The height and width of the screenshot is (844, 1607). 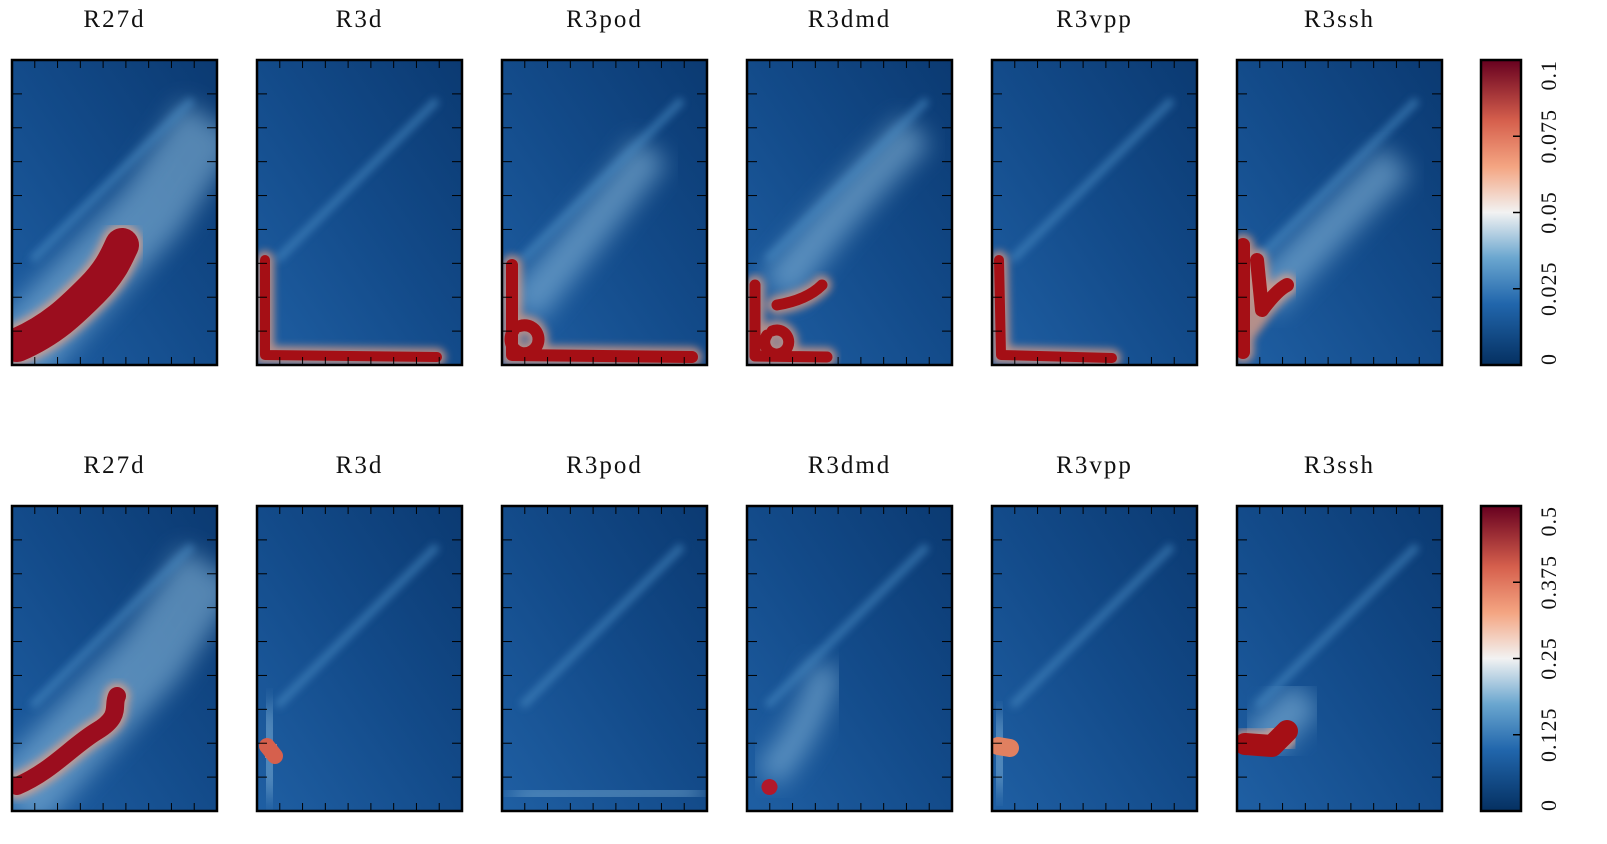 I want to click on colorbar-tick-label: 0.5, so click(x=1548, y=521).